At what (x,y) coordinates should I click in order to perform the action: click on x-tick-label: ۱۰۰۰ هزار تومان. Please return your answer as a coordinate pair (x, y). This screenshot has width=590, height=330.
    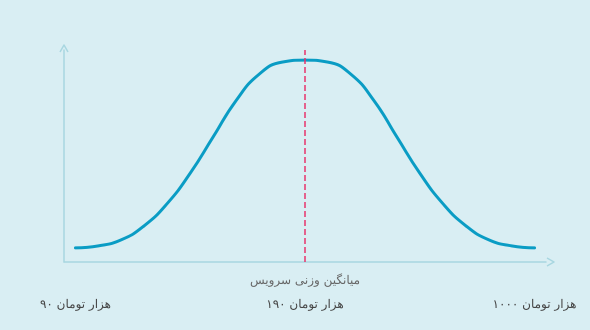
    Looking at the image, I should click on (534, 304).